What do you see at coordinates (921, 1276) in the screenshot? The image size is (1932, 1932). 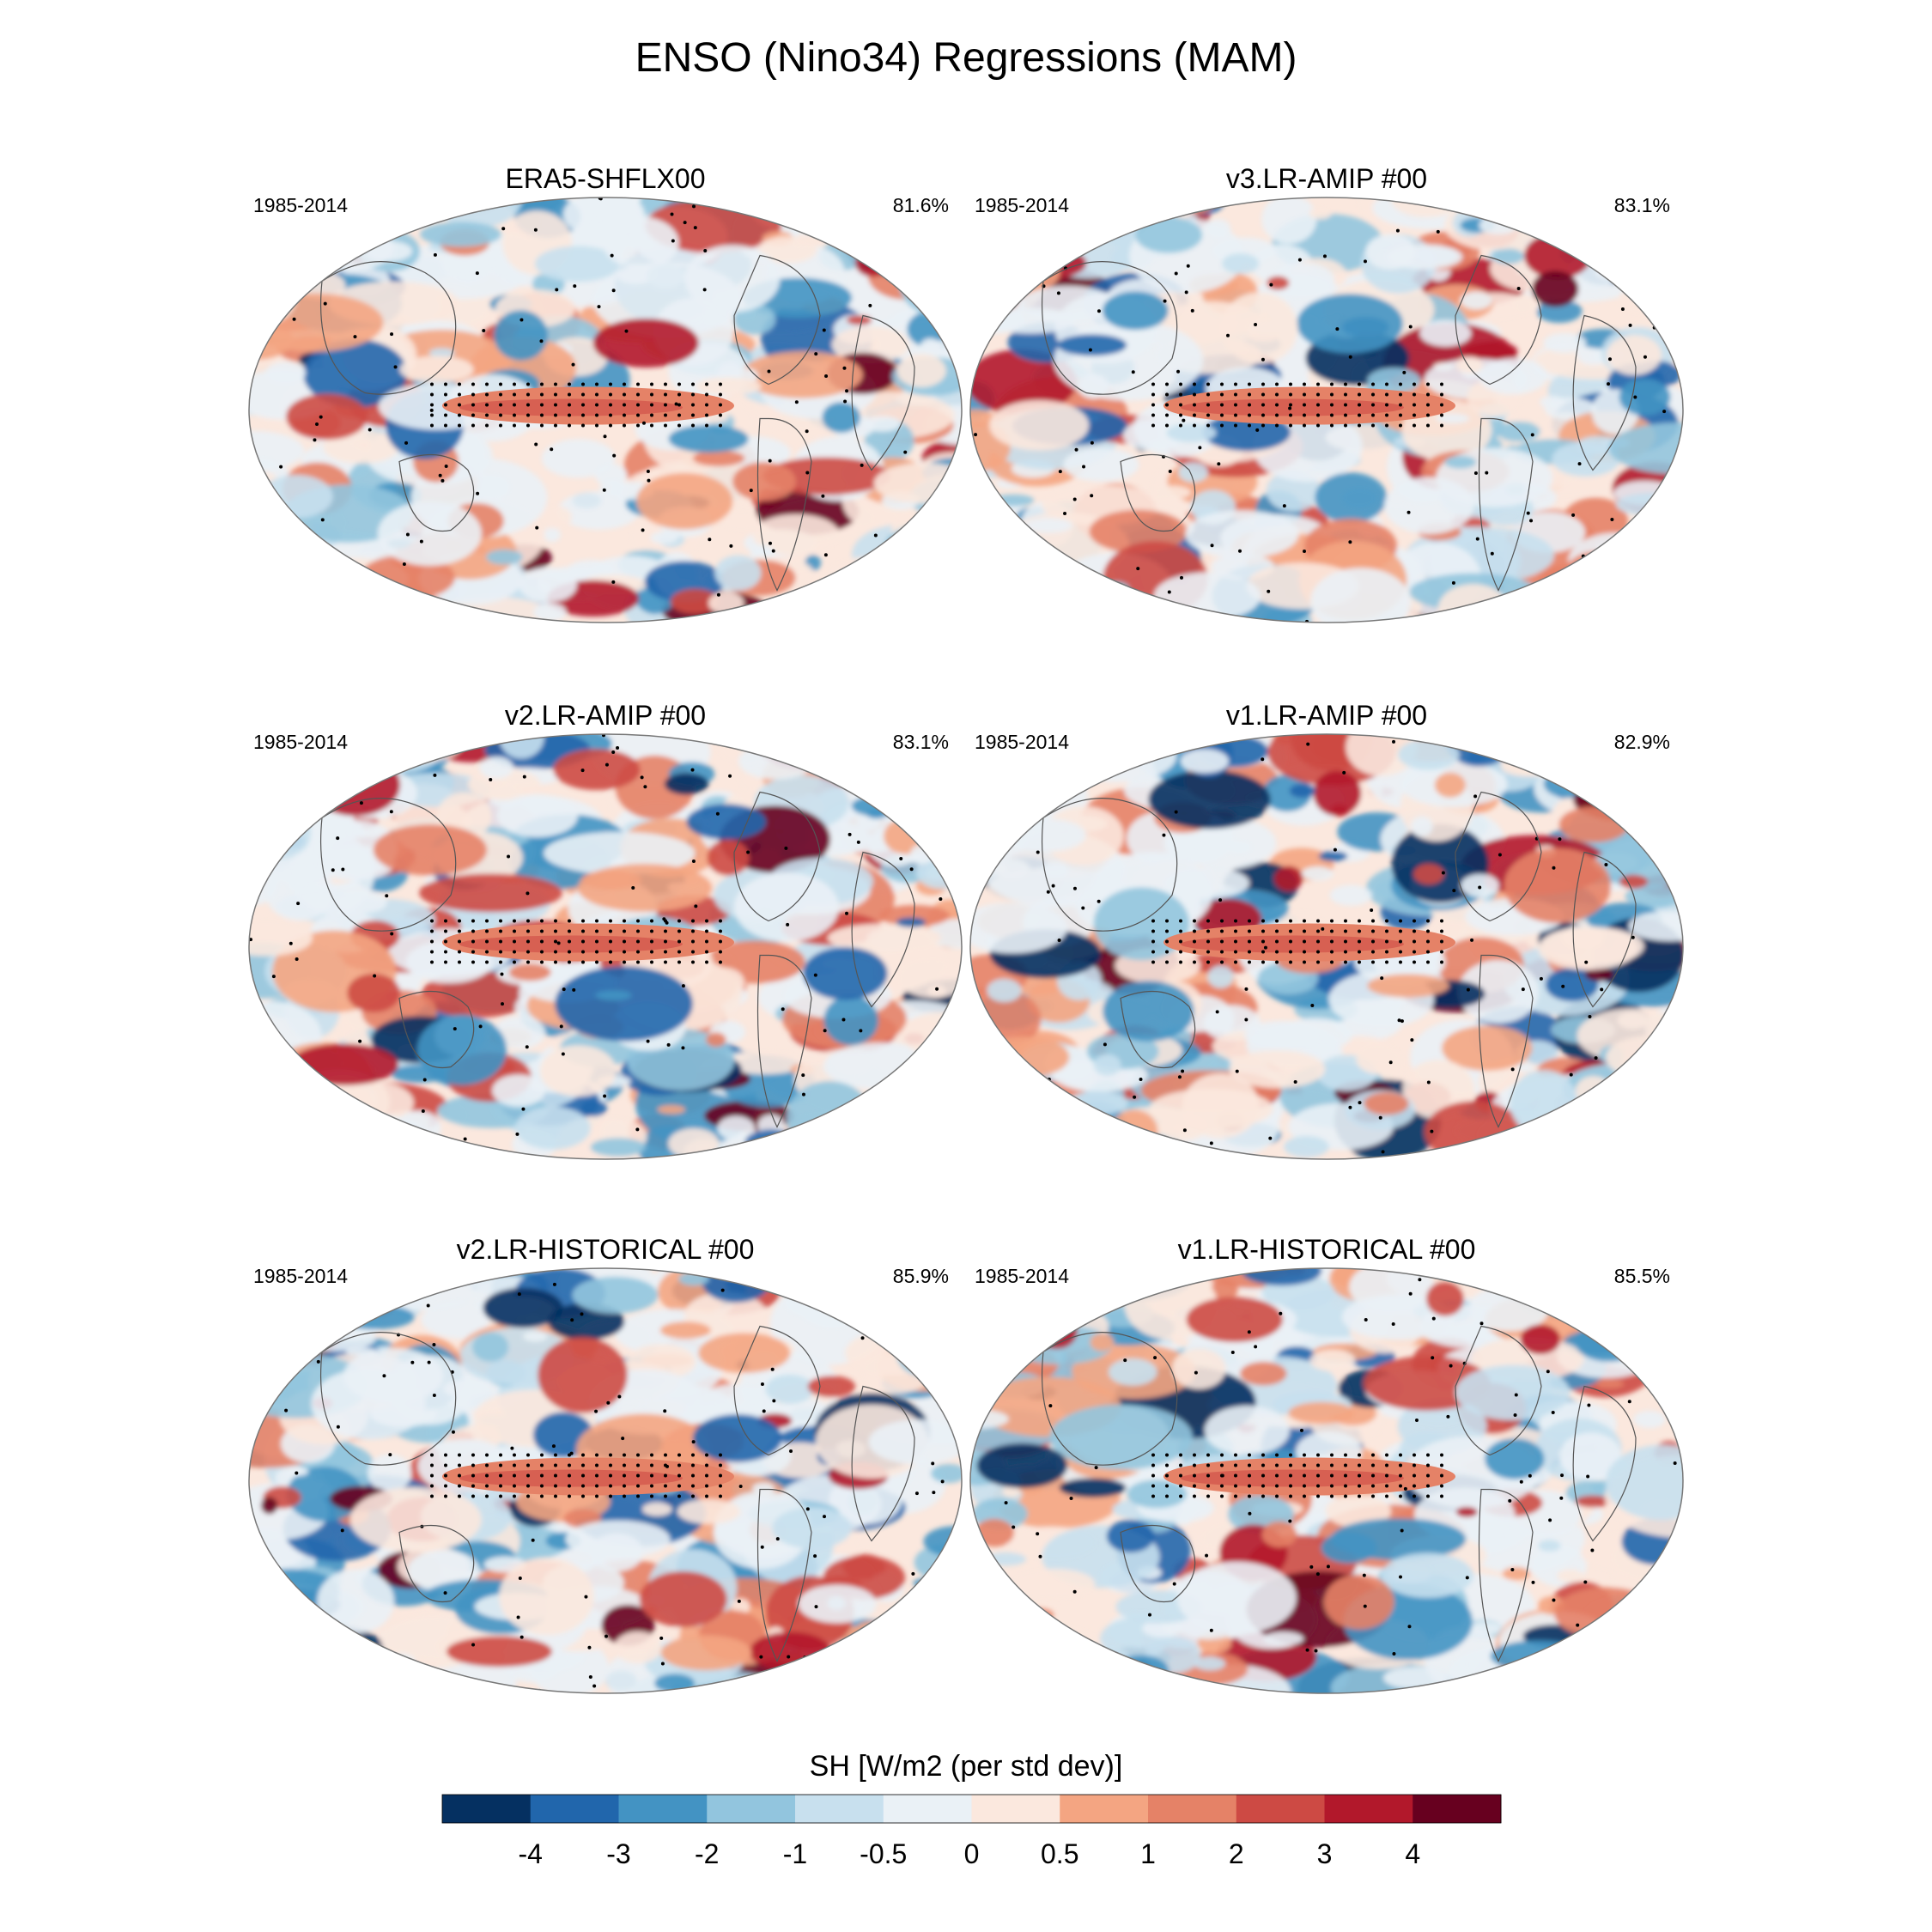 I see `panel-pattern-score: 85.9%` at bounding box center [921, 1276].